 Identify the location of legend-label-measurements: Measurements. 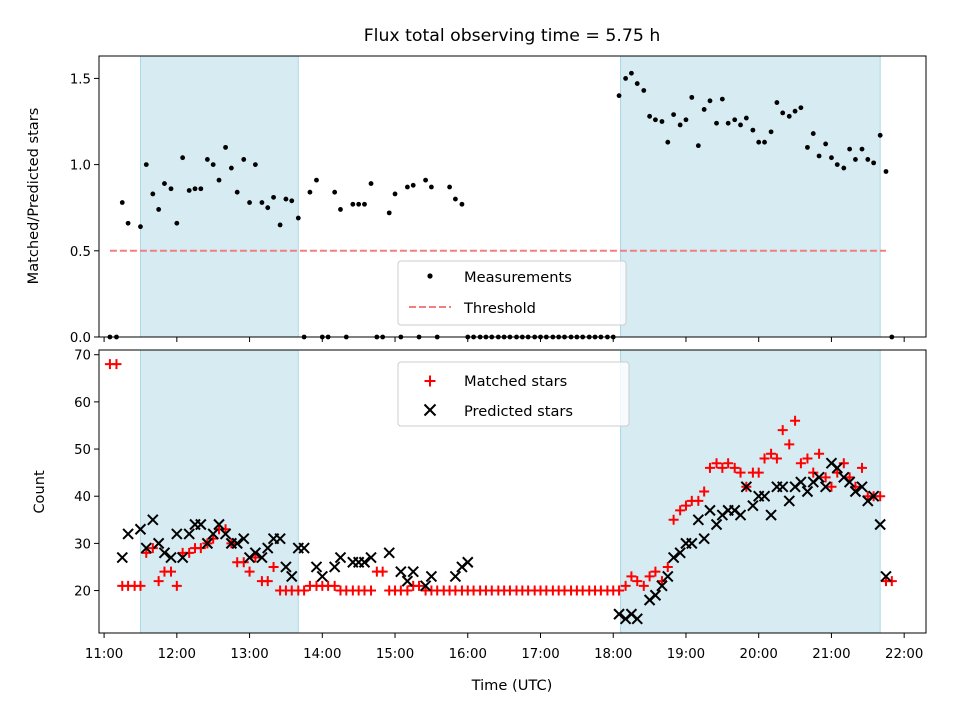
(518, 277).